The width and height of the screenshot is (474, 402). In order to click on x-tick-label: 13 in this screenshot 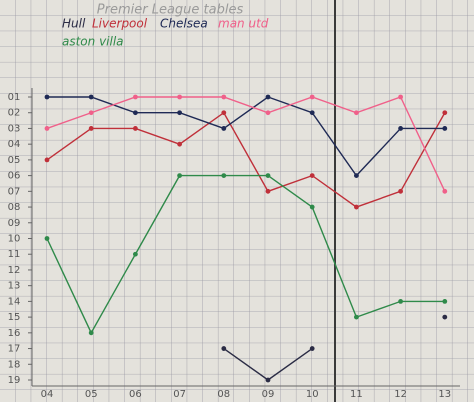, I will do `click(444, 394)`.